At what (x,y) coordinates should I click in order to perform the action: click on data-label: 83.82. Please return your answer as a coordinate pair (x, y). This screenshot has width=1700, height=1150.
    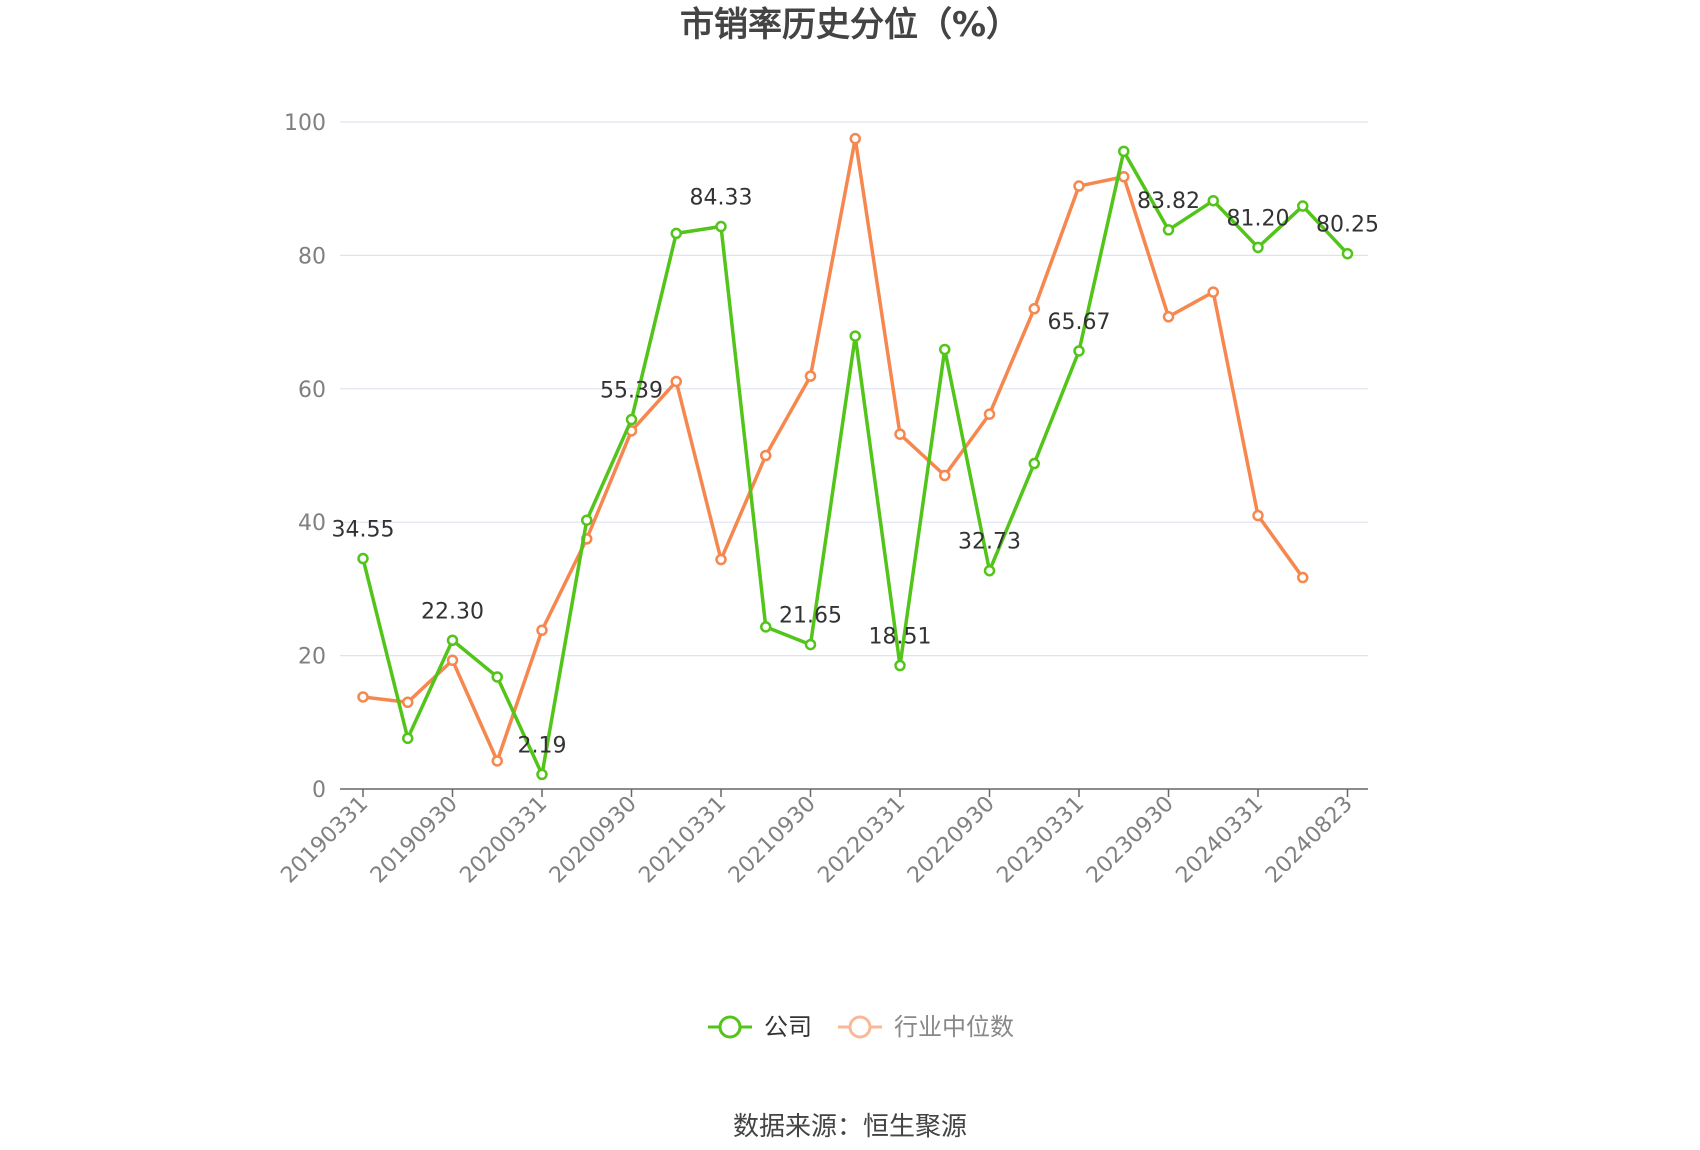
    Looking at the image, I should click on (1168, 201).